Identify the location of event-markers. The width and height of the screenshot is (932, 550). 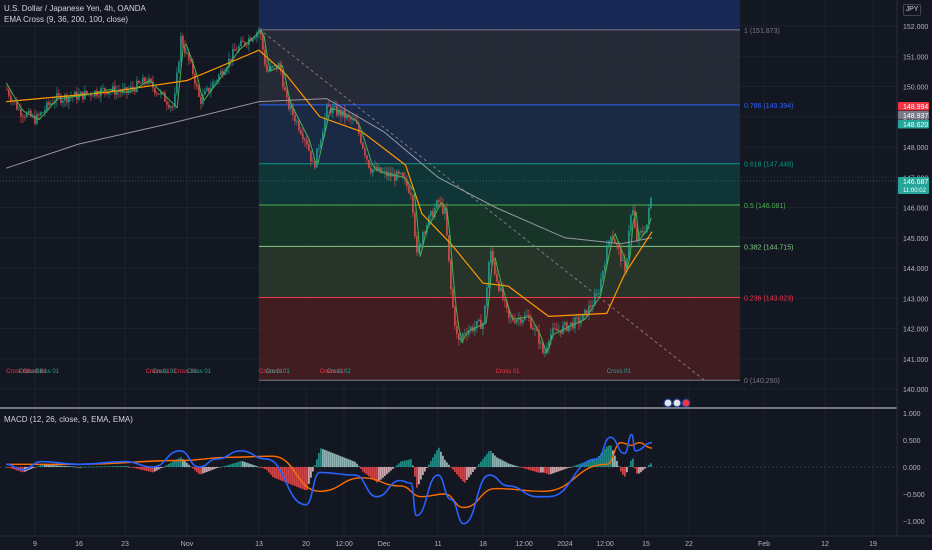
(677, 403).